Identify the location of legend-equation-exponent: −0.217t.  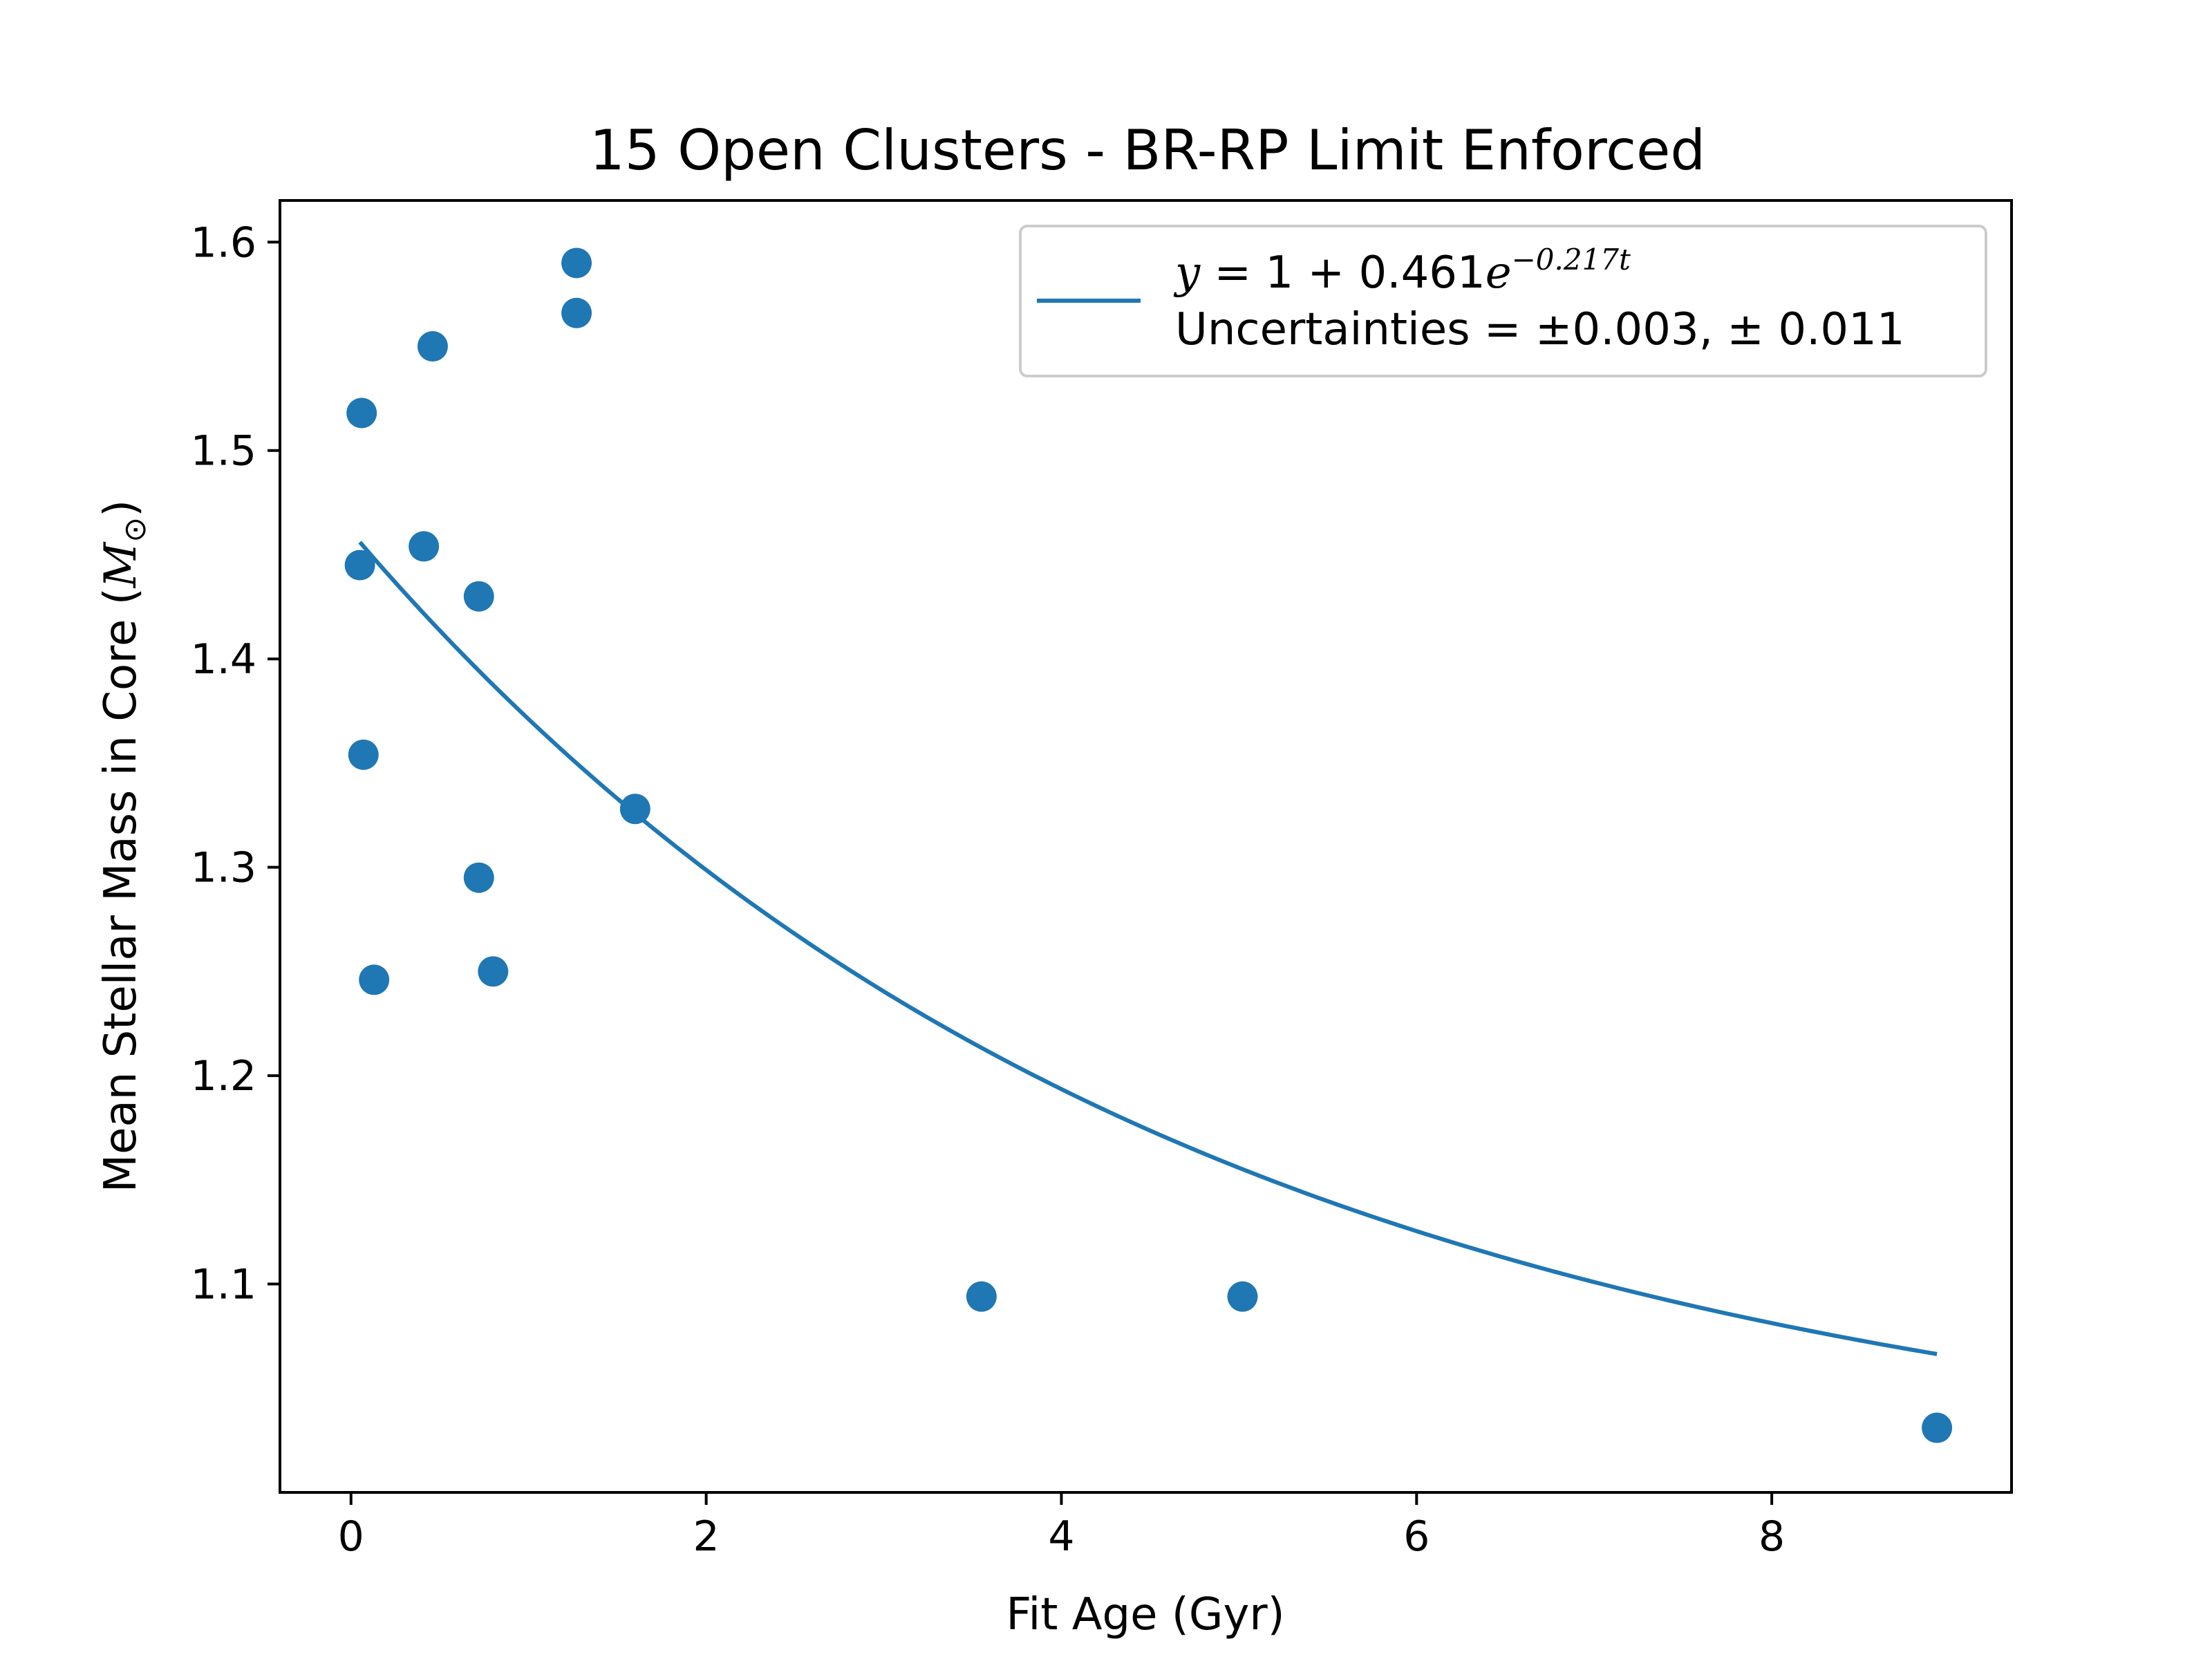
(1572, 259).